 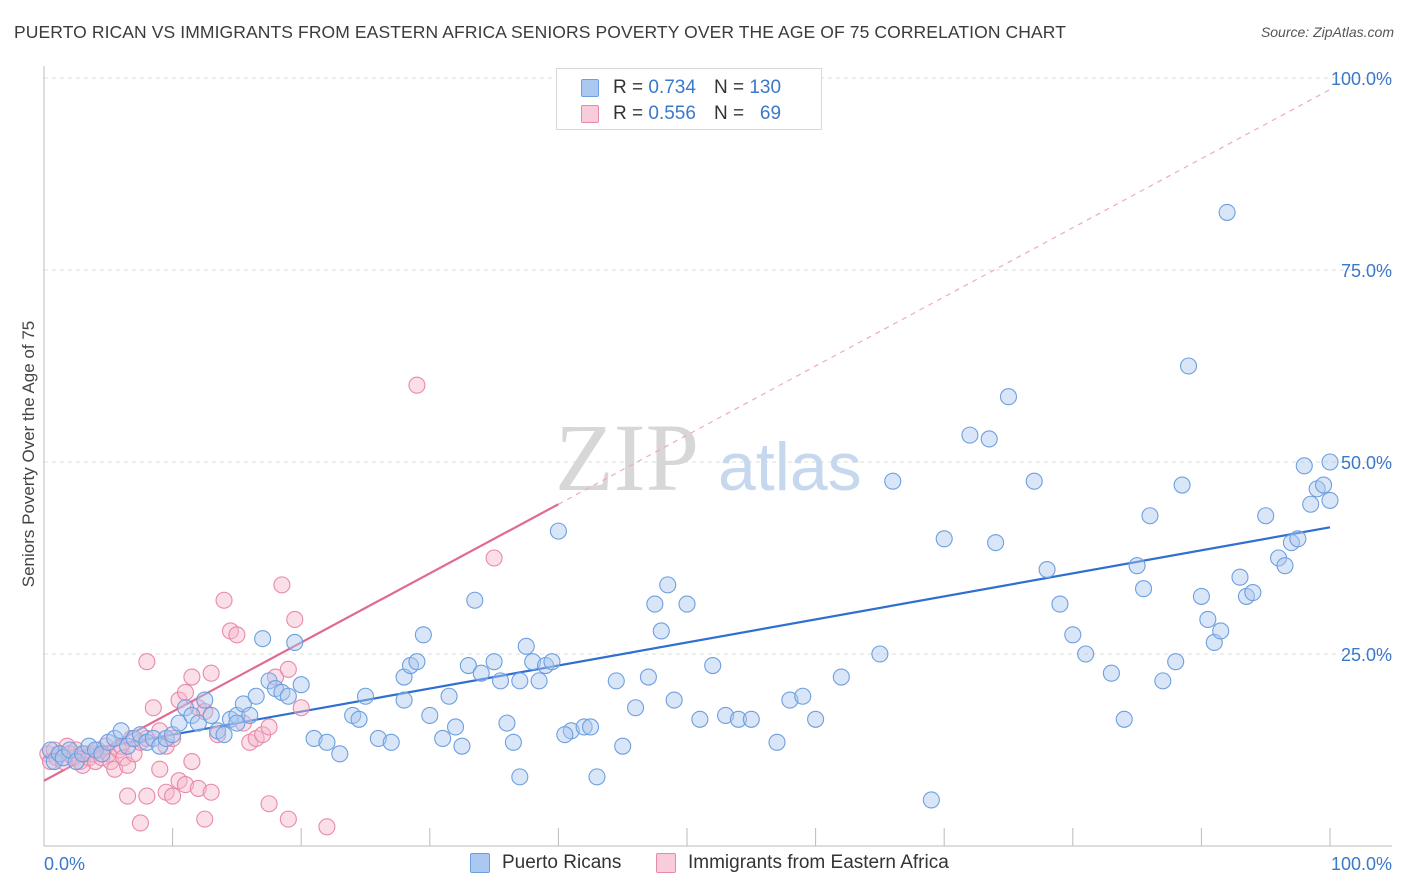 I want to click on source-credit: Source: ZipAtlas.com, so click(x=1327, y=32).